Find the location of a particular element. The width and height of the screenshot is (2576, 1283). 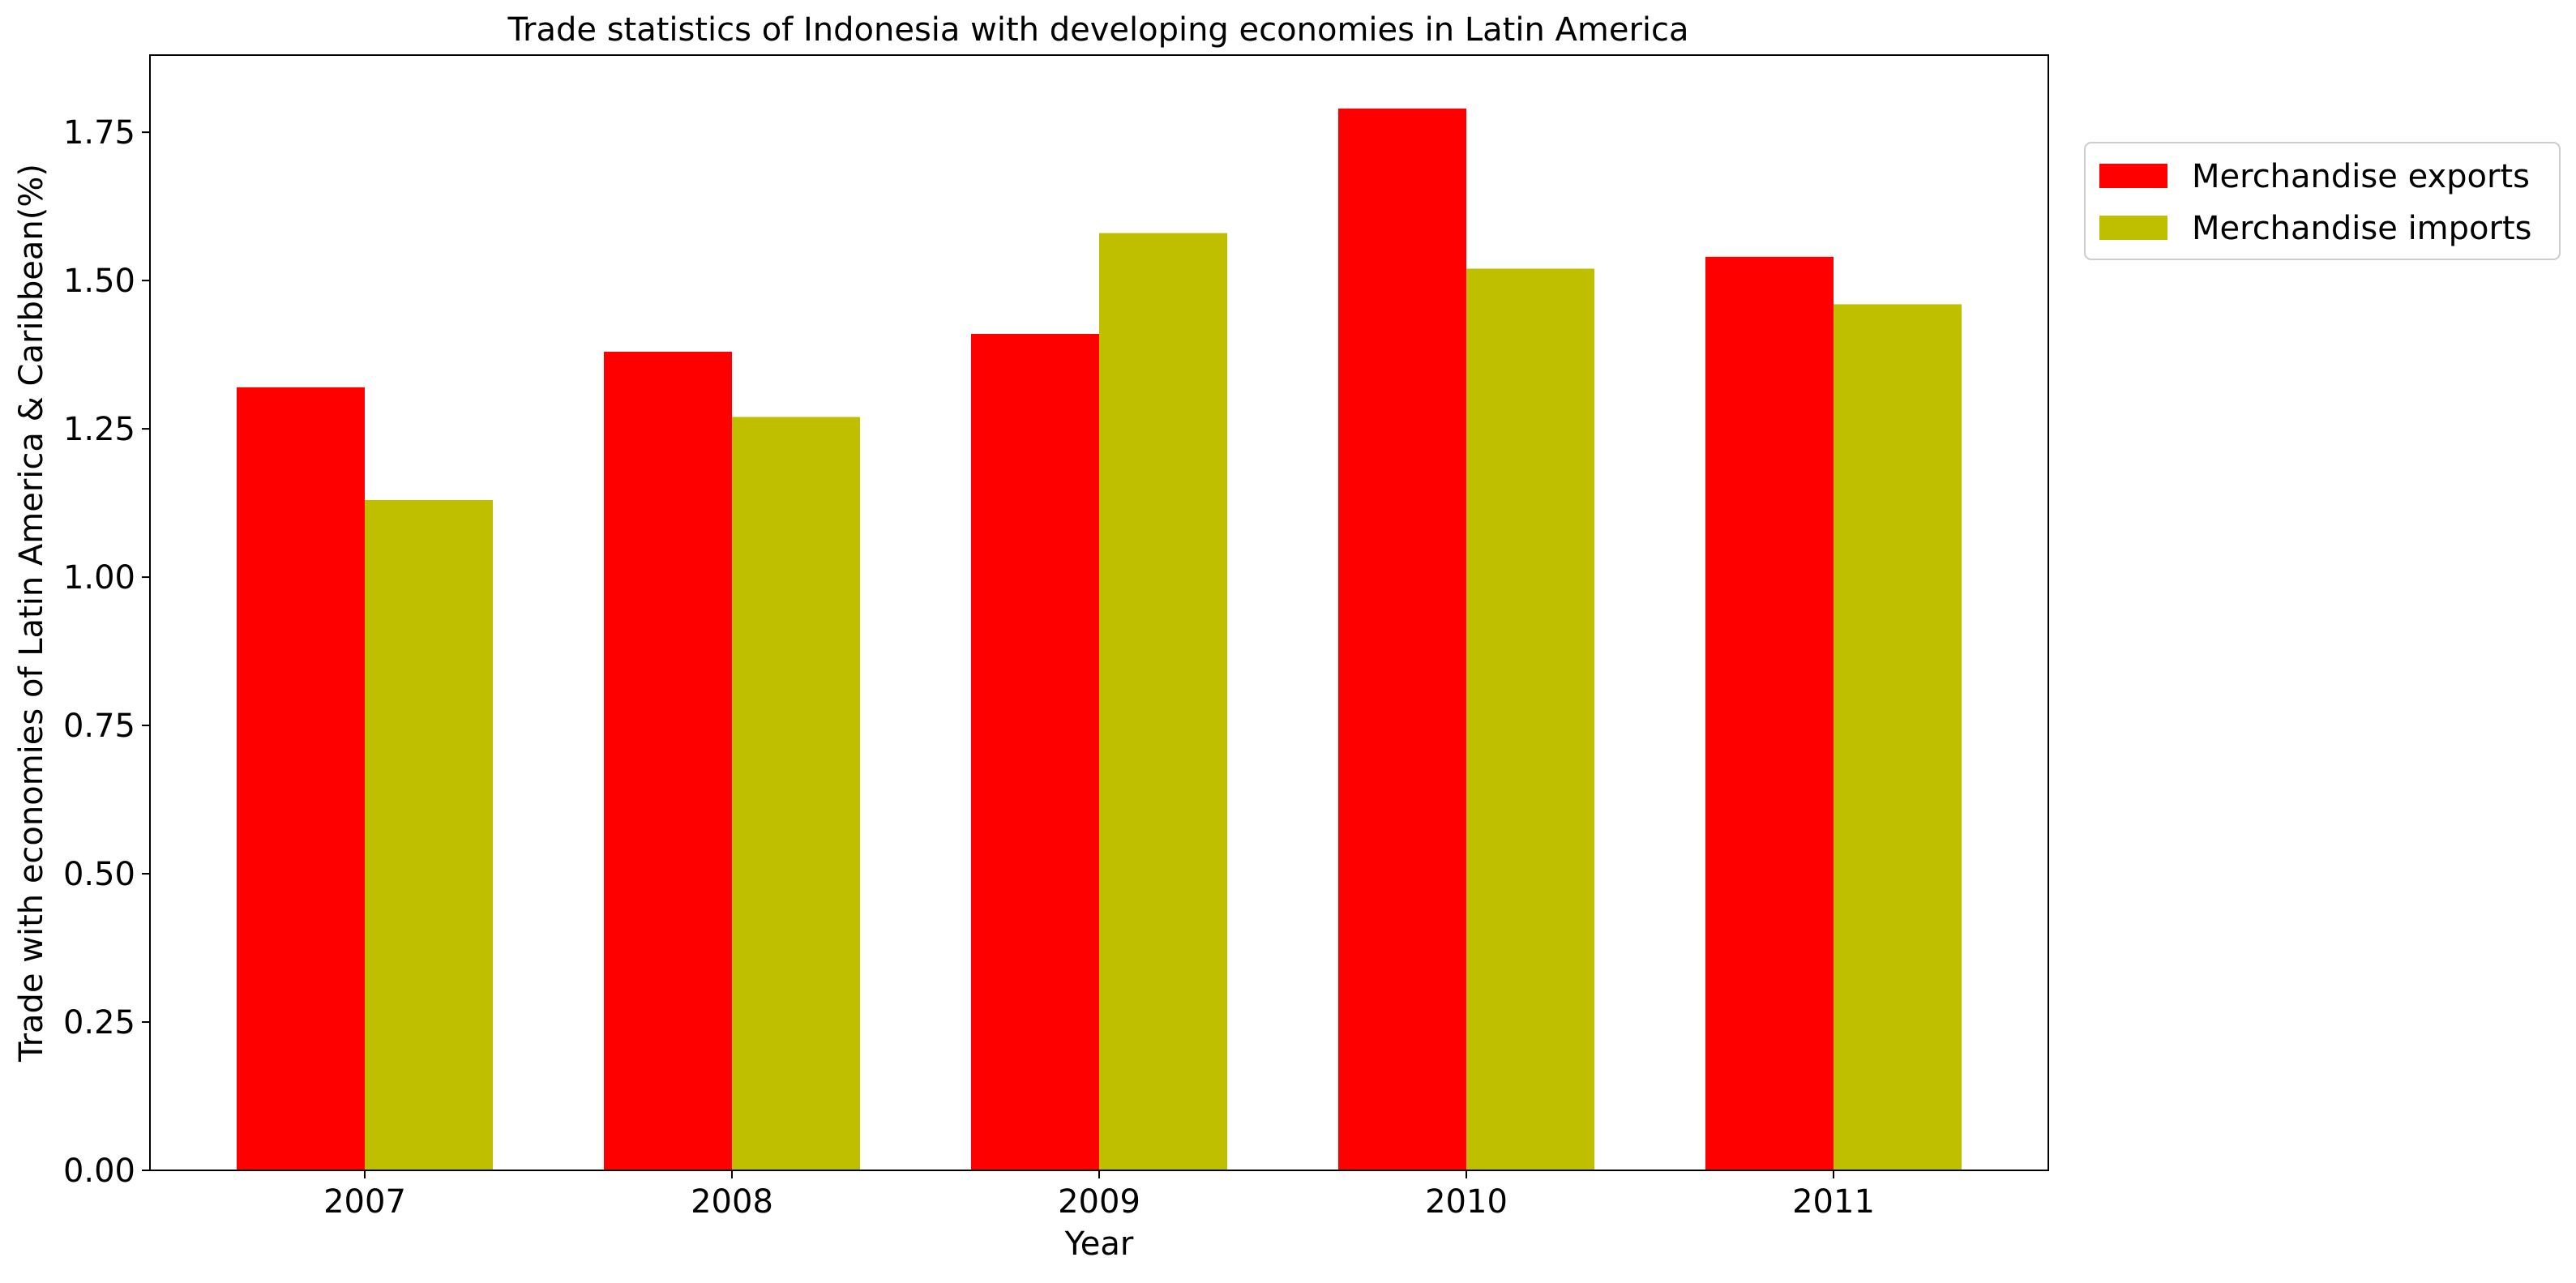

legend-frame is located at coordinates (2322, 201).